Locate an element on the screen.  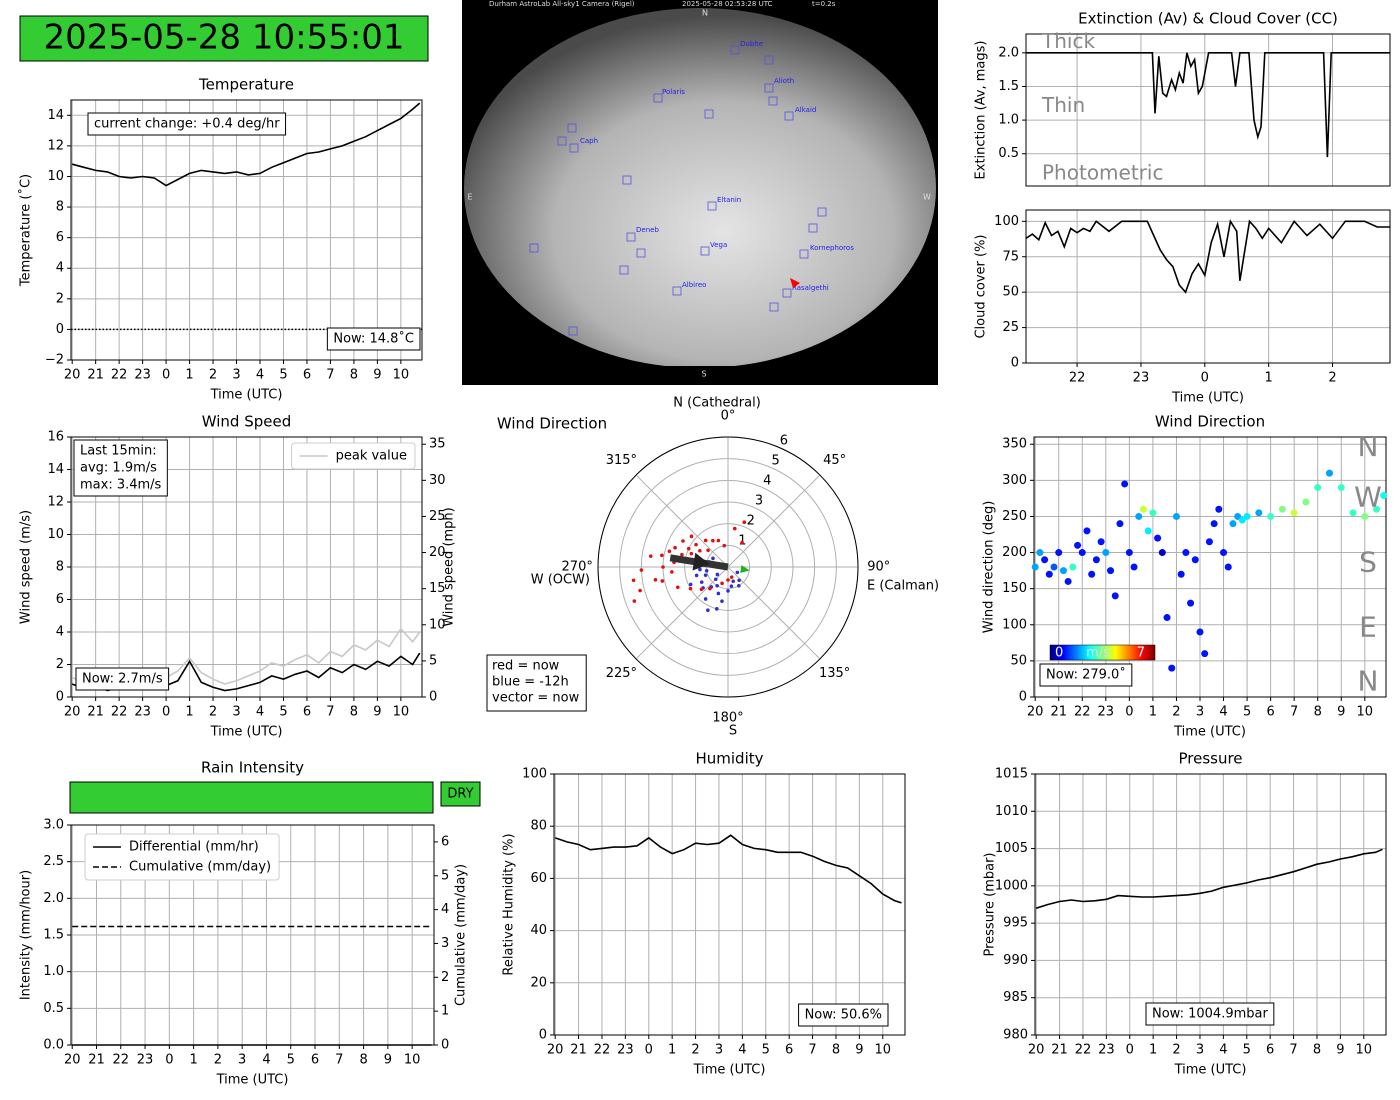
vector-mark is located at coordinates (745, 569).